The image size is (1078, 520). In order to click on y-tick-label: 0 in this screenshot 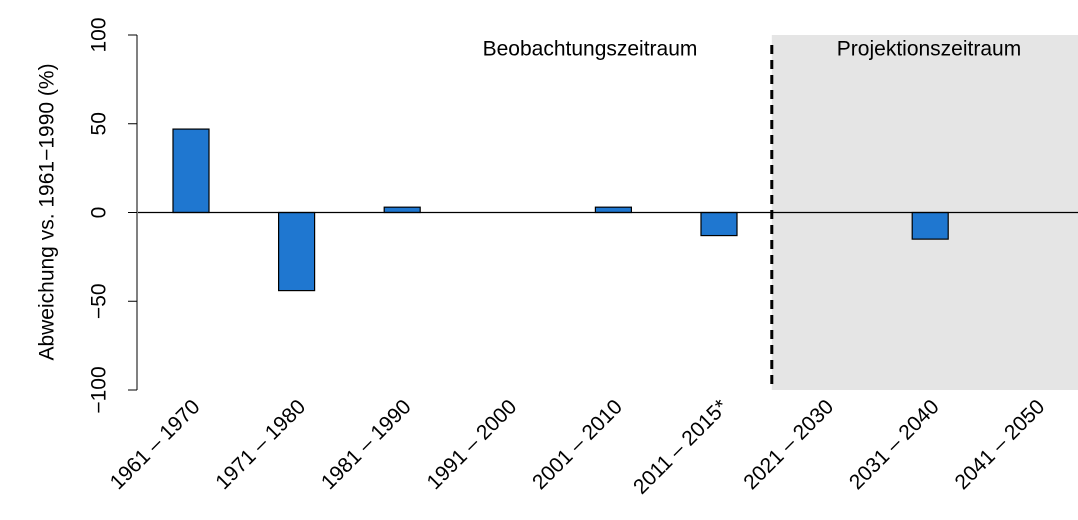, I will do `click(99, 213)`.